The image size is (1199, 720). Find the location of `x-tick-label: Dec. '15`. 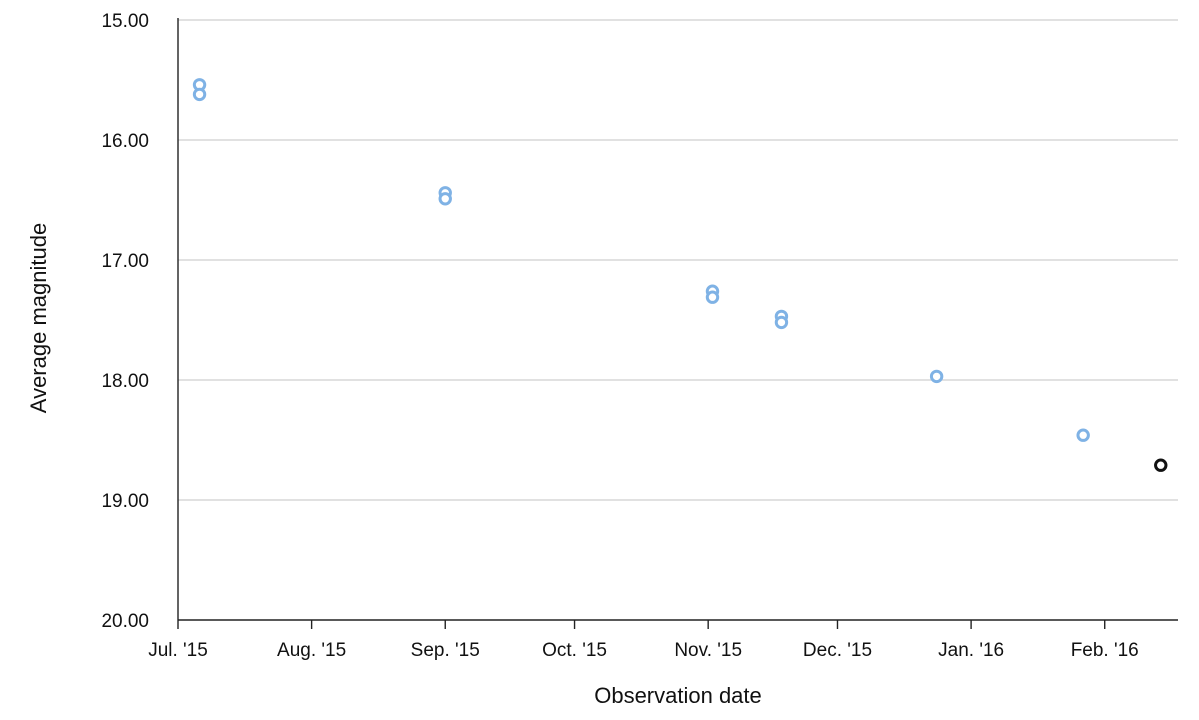

x-tick-label: Dec. '15 is located at coordinates (837, 650).